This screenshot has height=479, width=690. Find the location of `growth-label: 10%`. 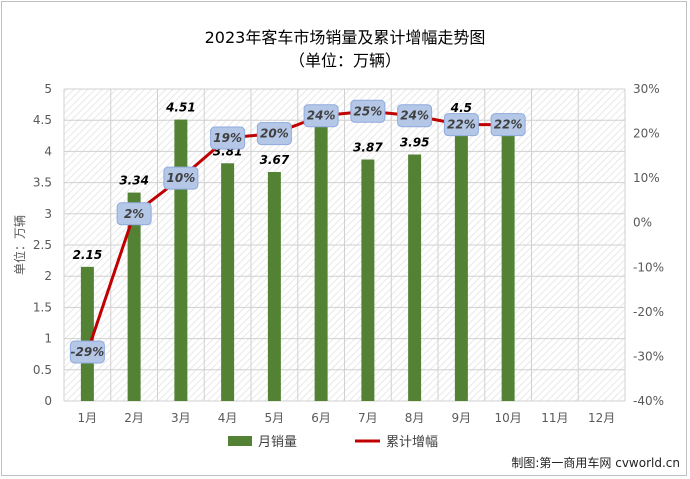

growth-label: 10% is located at coordinates (181, 178).